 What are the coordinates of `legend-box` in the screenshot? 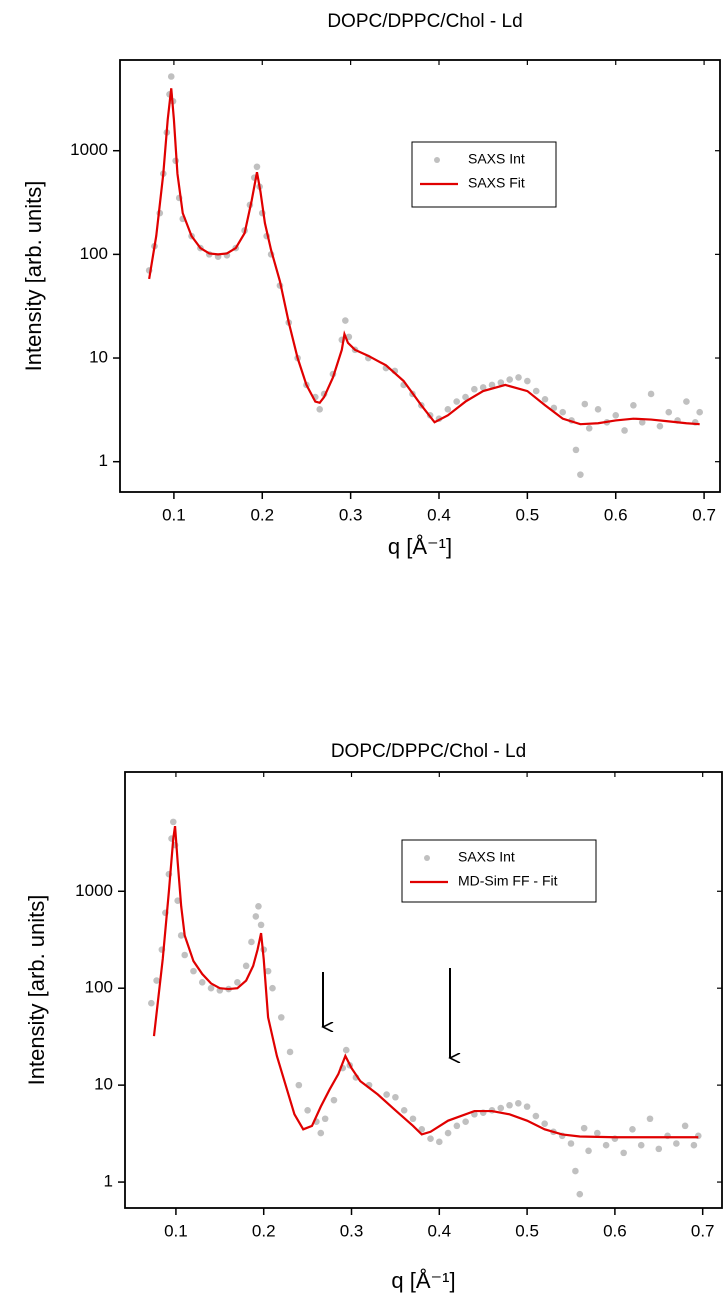 It's located at (499, 871).